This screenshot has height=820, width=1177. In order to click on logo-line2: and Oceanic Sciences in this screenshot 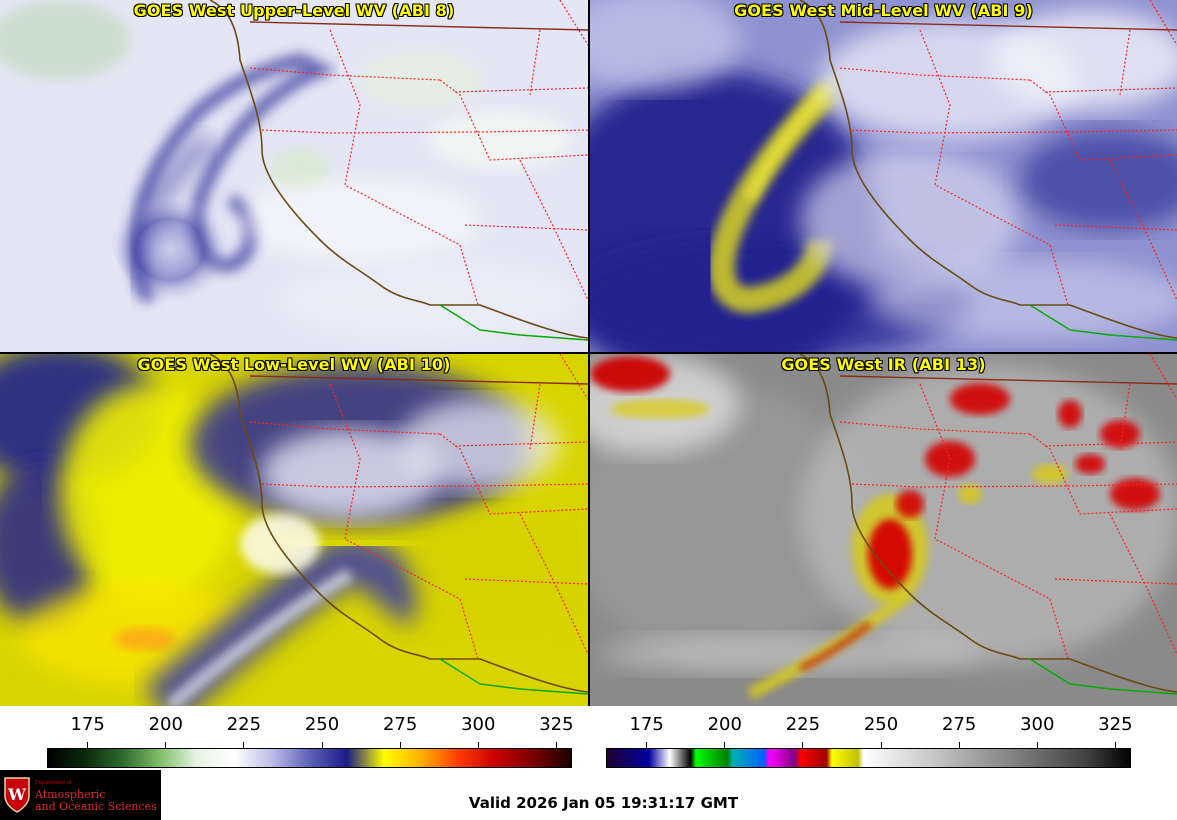, I will do `click(96, 806)`.